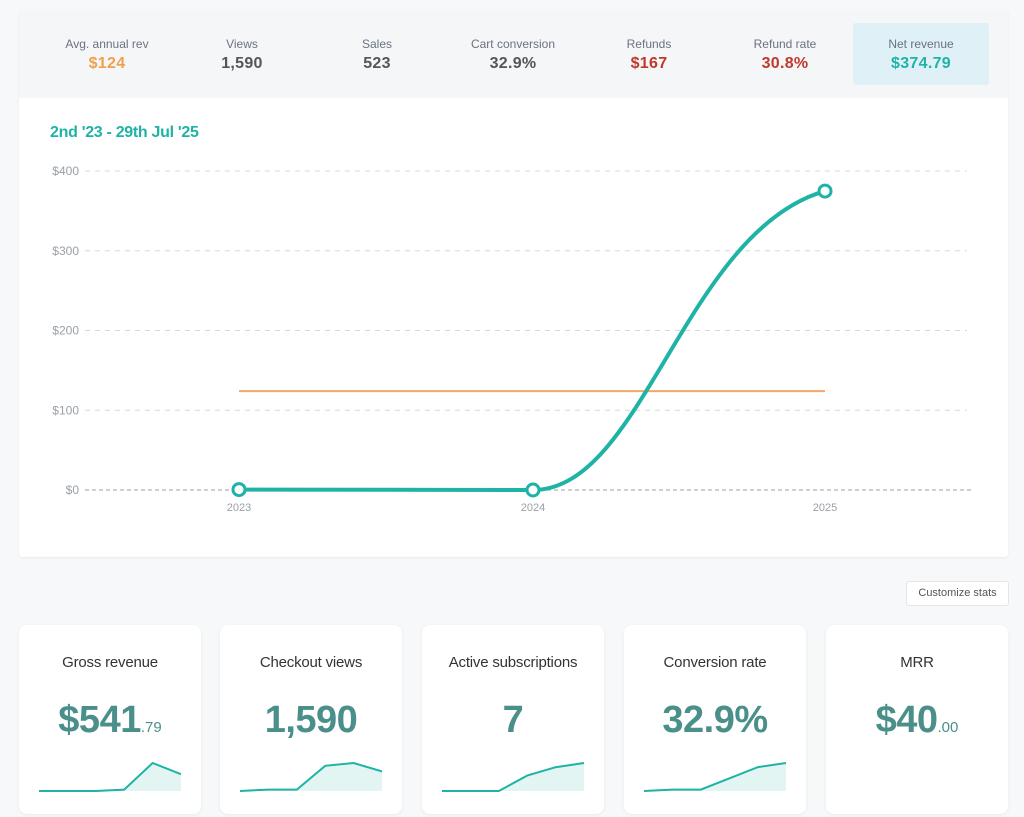 This screenshot has height=817, width=1024. What do you see at coordinates (825, 508) in the screenshot?
I see `x-tick-label: 2025` at bounding box center [825, 508].